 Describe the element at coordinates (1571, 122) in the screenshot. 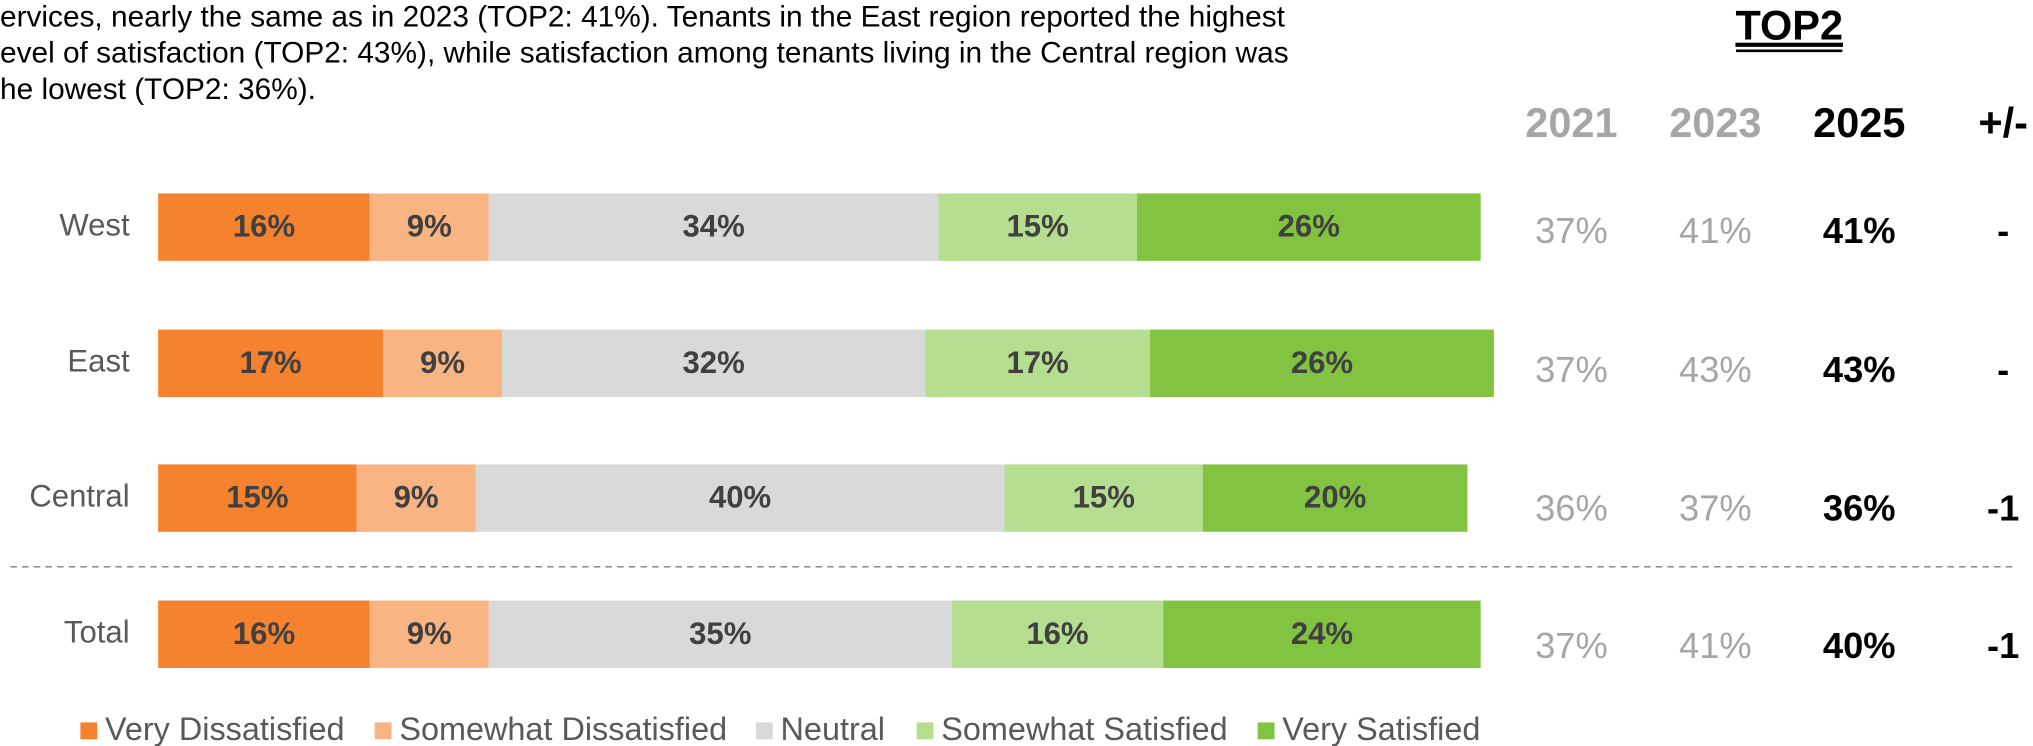

I see `column-header: 2021` at that location.